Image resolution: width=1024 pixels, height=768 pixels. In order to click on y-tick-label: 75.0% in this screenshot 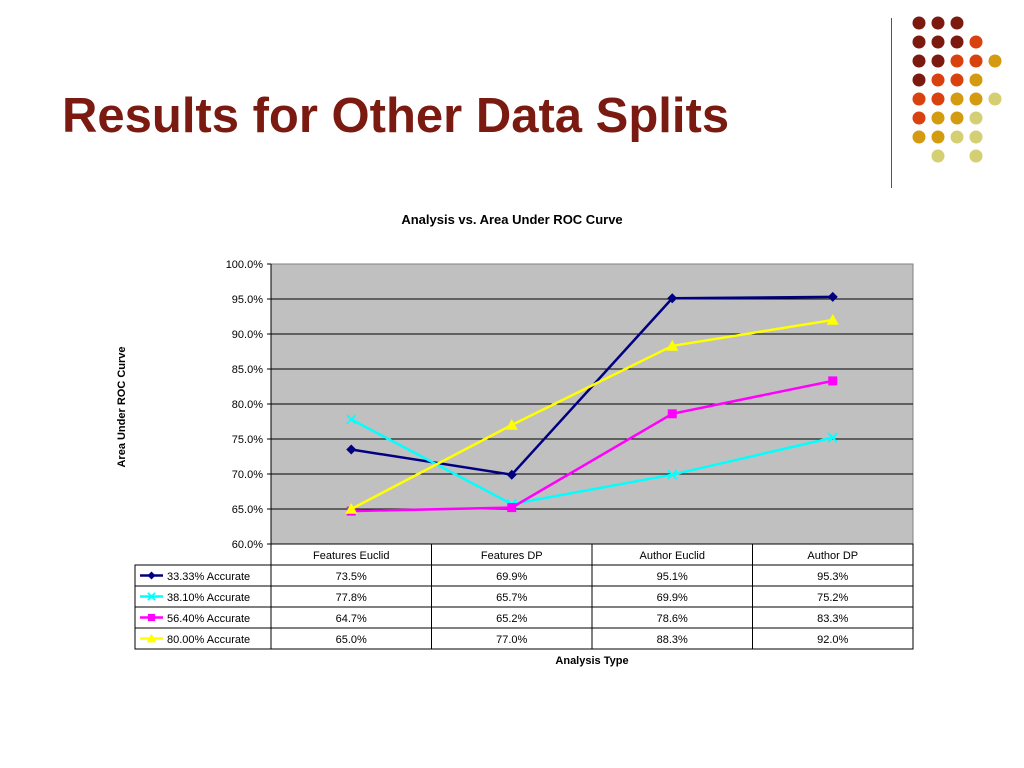, I will do `click(247, 440)`.